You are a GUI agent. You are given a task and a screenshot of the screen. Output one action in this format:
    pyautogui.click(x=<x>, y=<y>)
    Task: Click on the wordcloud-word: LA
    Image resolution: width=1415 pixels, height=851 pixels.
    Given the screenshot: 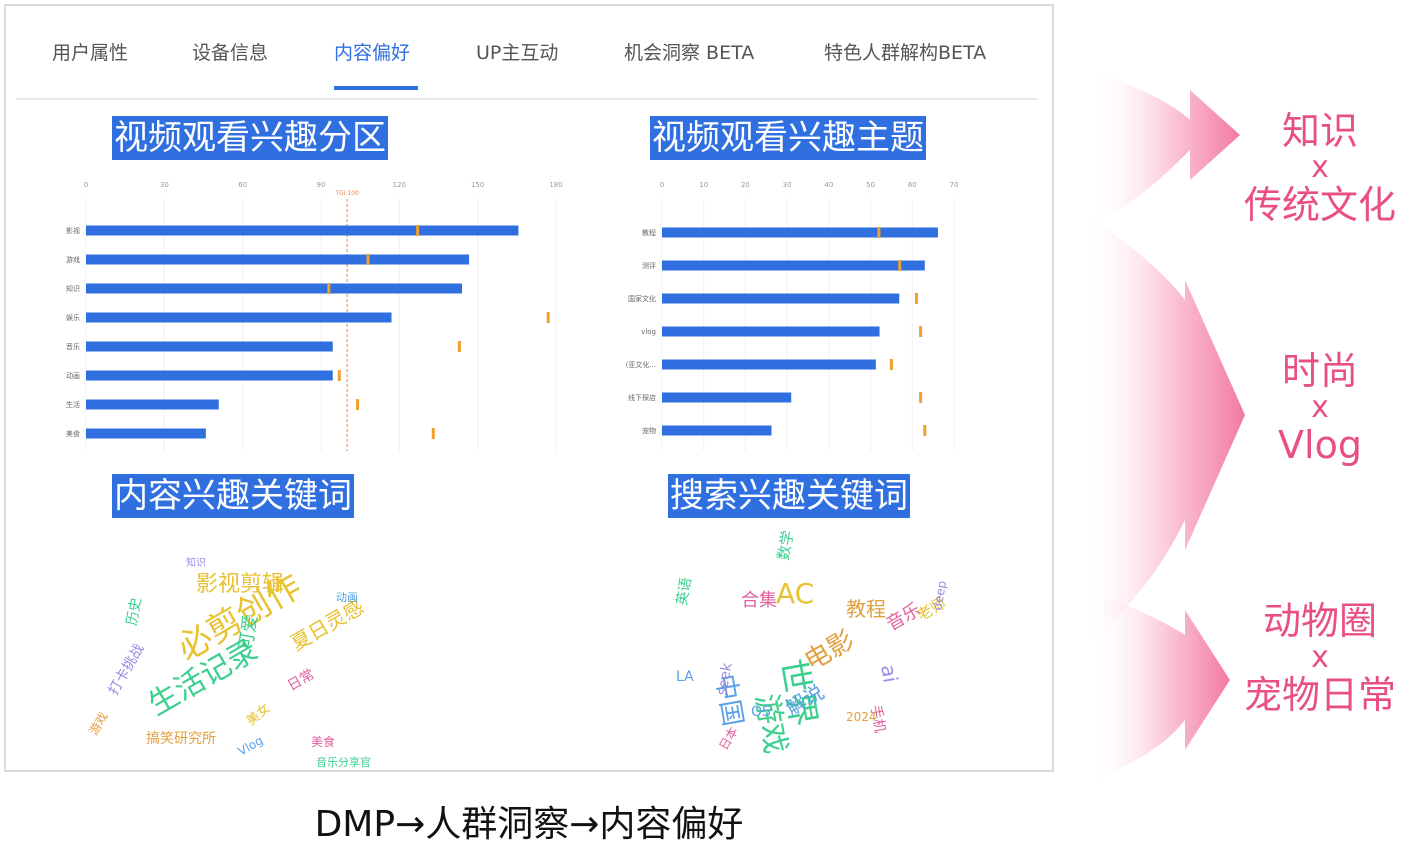 What is the action you would take?
    pyautogui.click(x=685, y=677)
    